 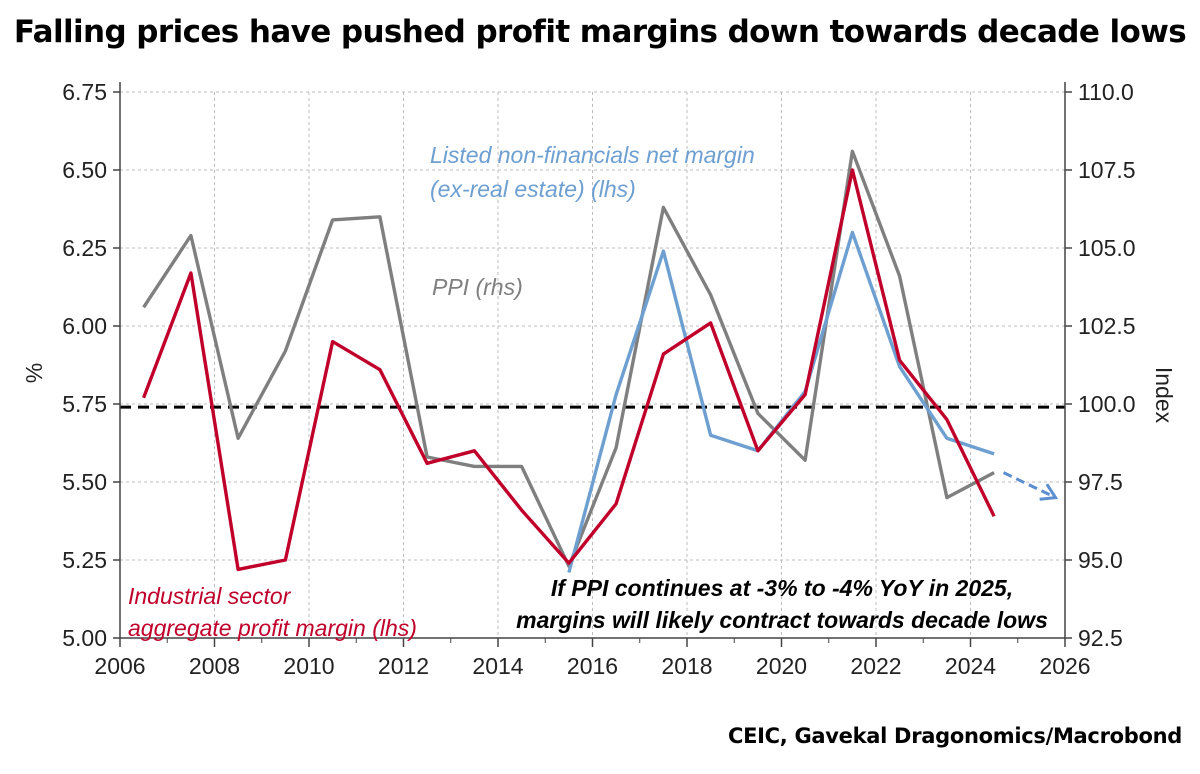 What do you see at coordinates (308, 666) in the screenshot?
I see `x-tick-label: 2010` at bounding box center [308, 666].